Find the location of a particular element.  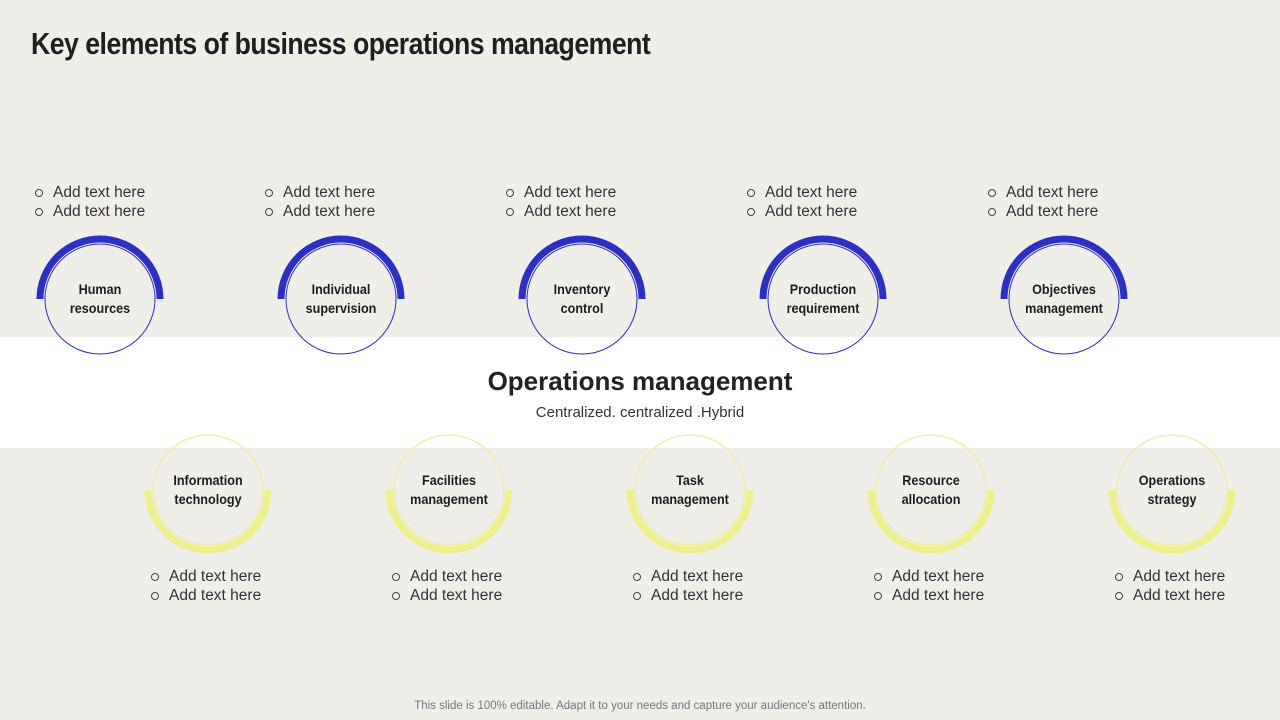

bullet-list-production-requirement: Add text here Add text here is located at coordinates (802, 202).